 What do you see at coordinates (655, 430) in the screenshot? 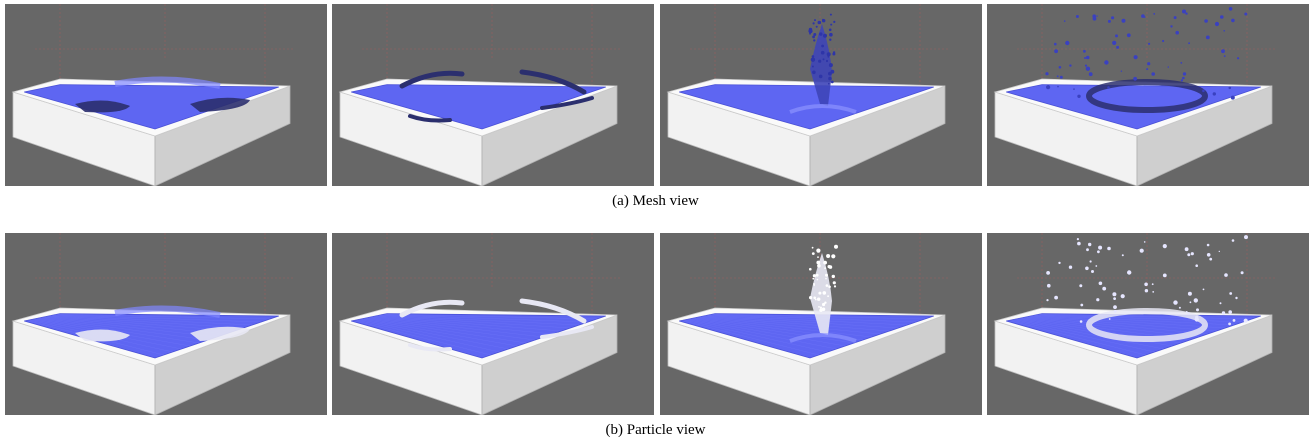
I see `figure-caption-particle-view: (b) Particle view` at bounding box center [655, 430].